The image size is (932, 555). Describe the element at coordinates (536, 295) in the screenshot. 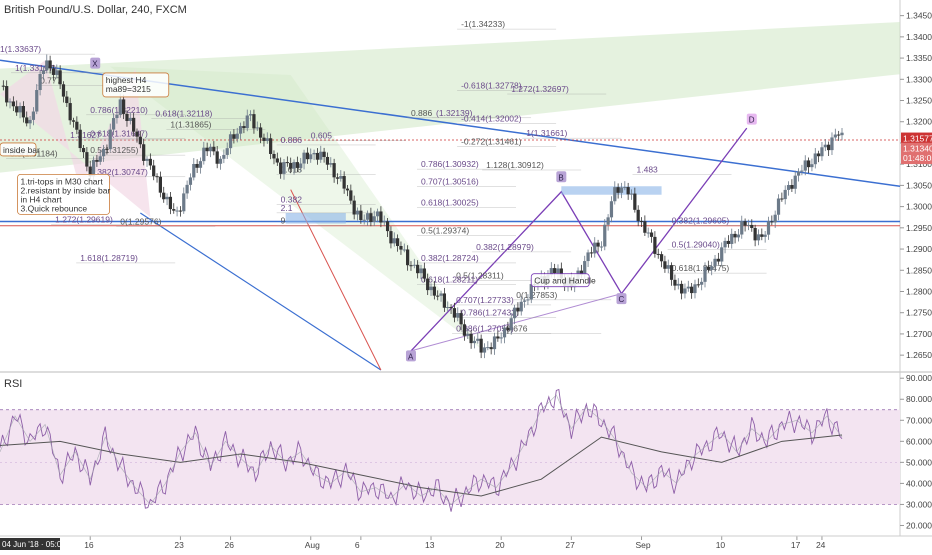

I see `fib-level-label: 0(1.27853)` at that location.